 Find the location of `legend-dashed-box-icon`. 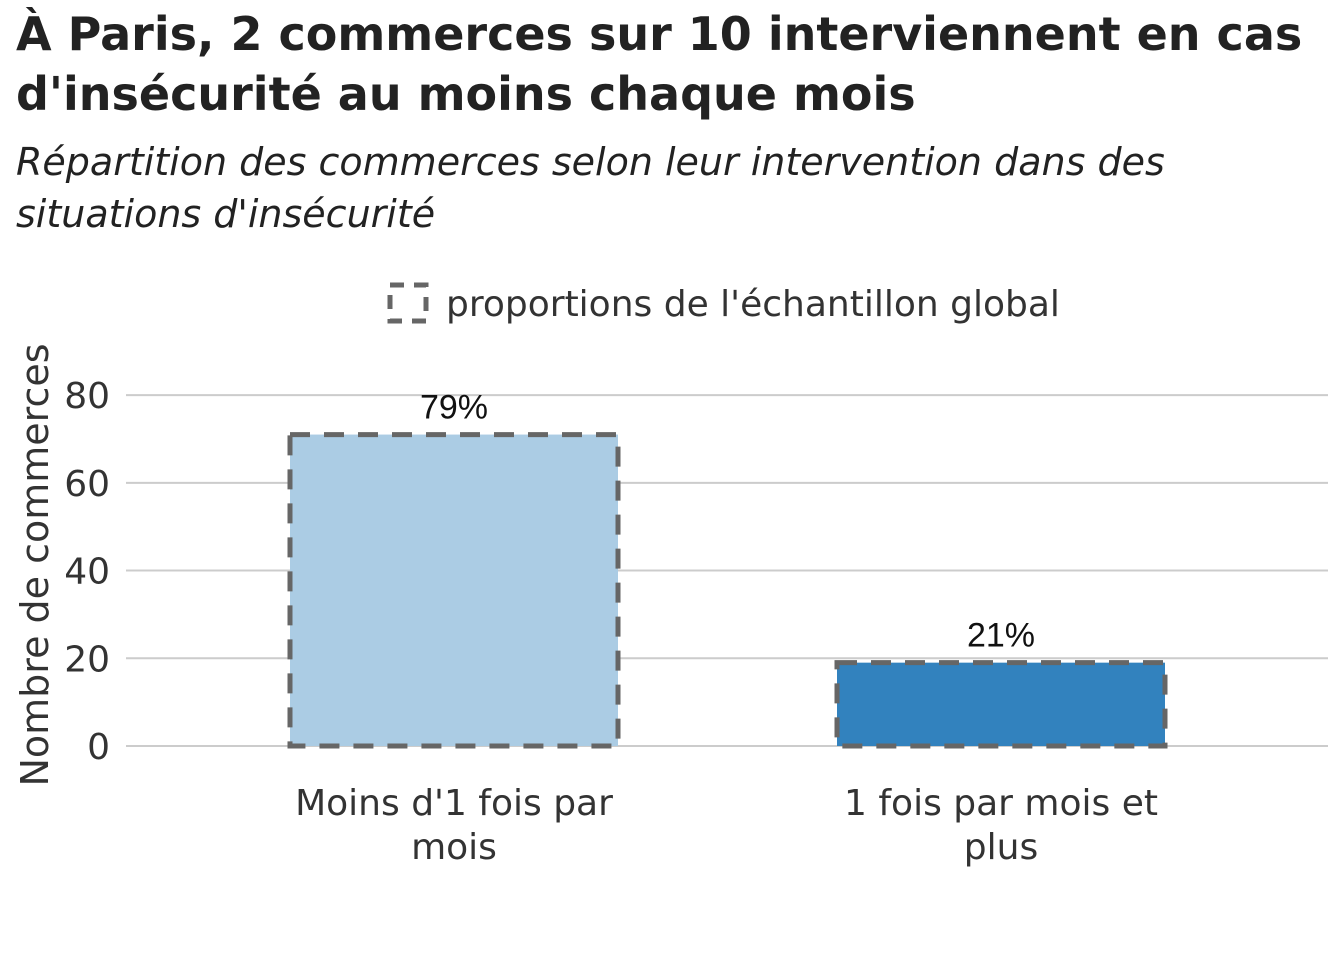

legend-dashed-box-icon is located at coordinates (408, 303).